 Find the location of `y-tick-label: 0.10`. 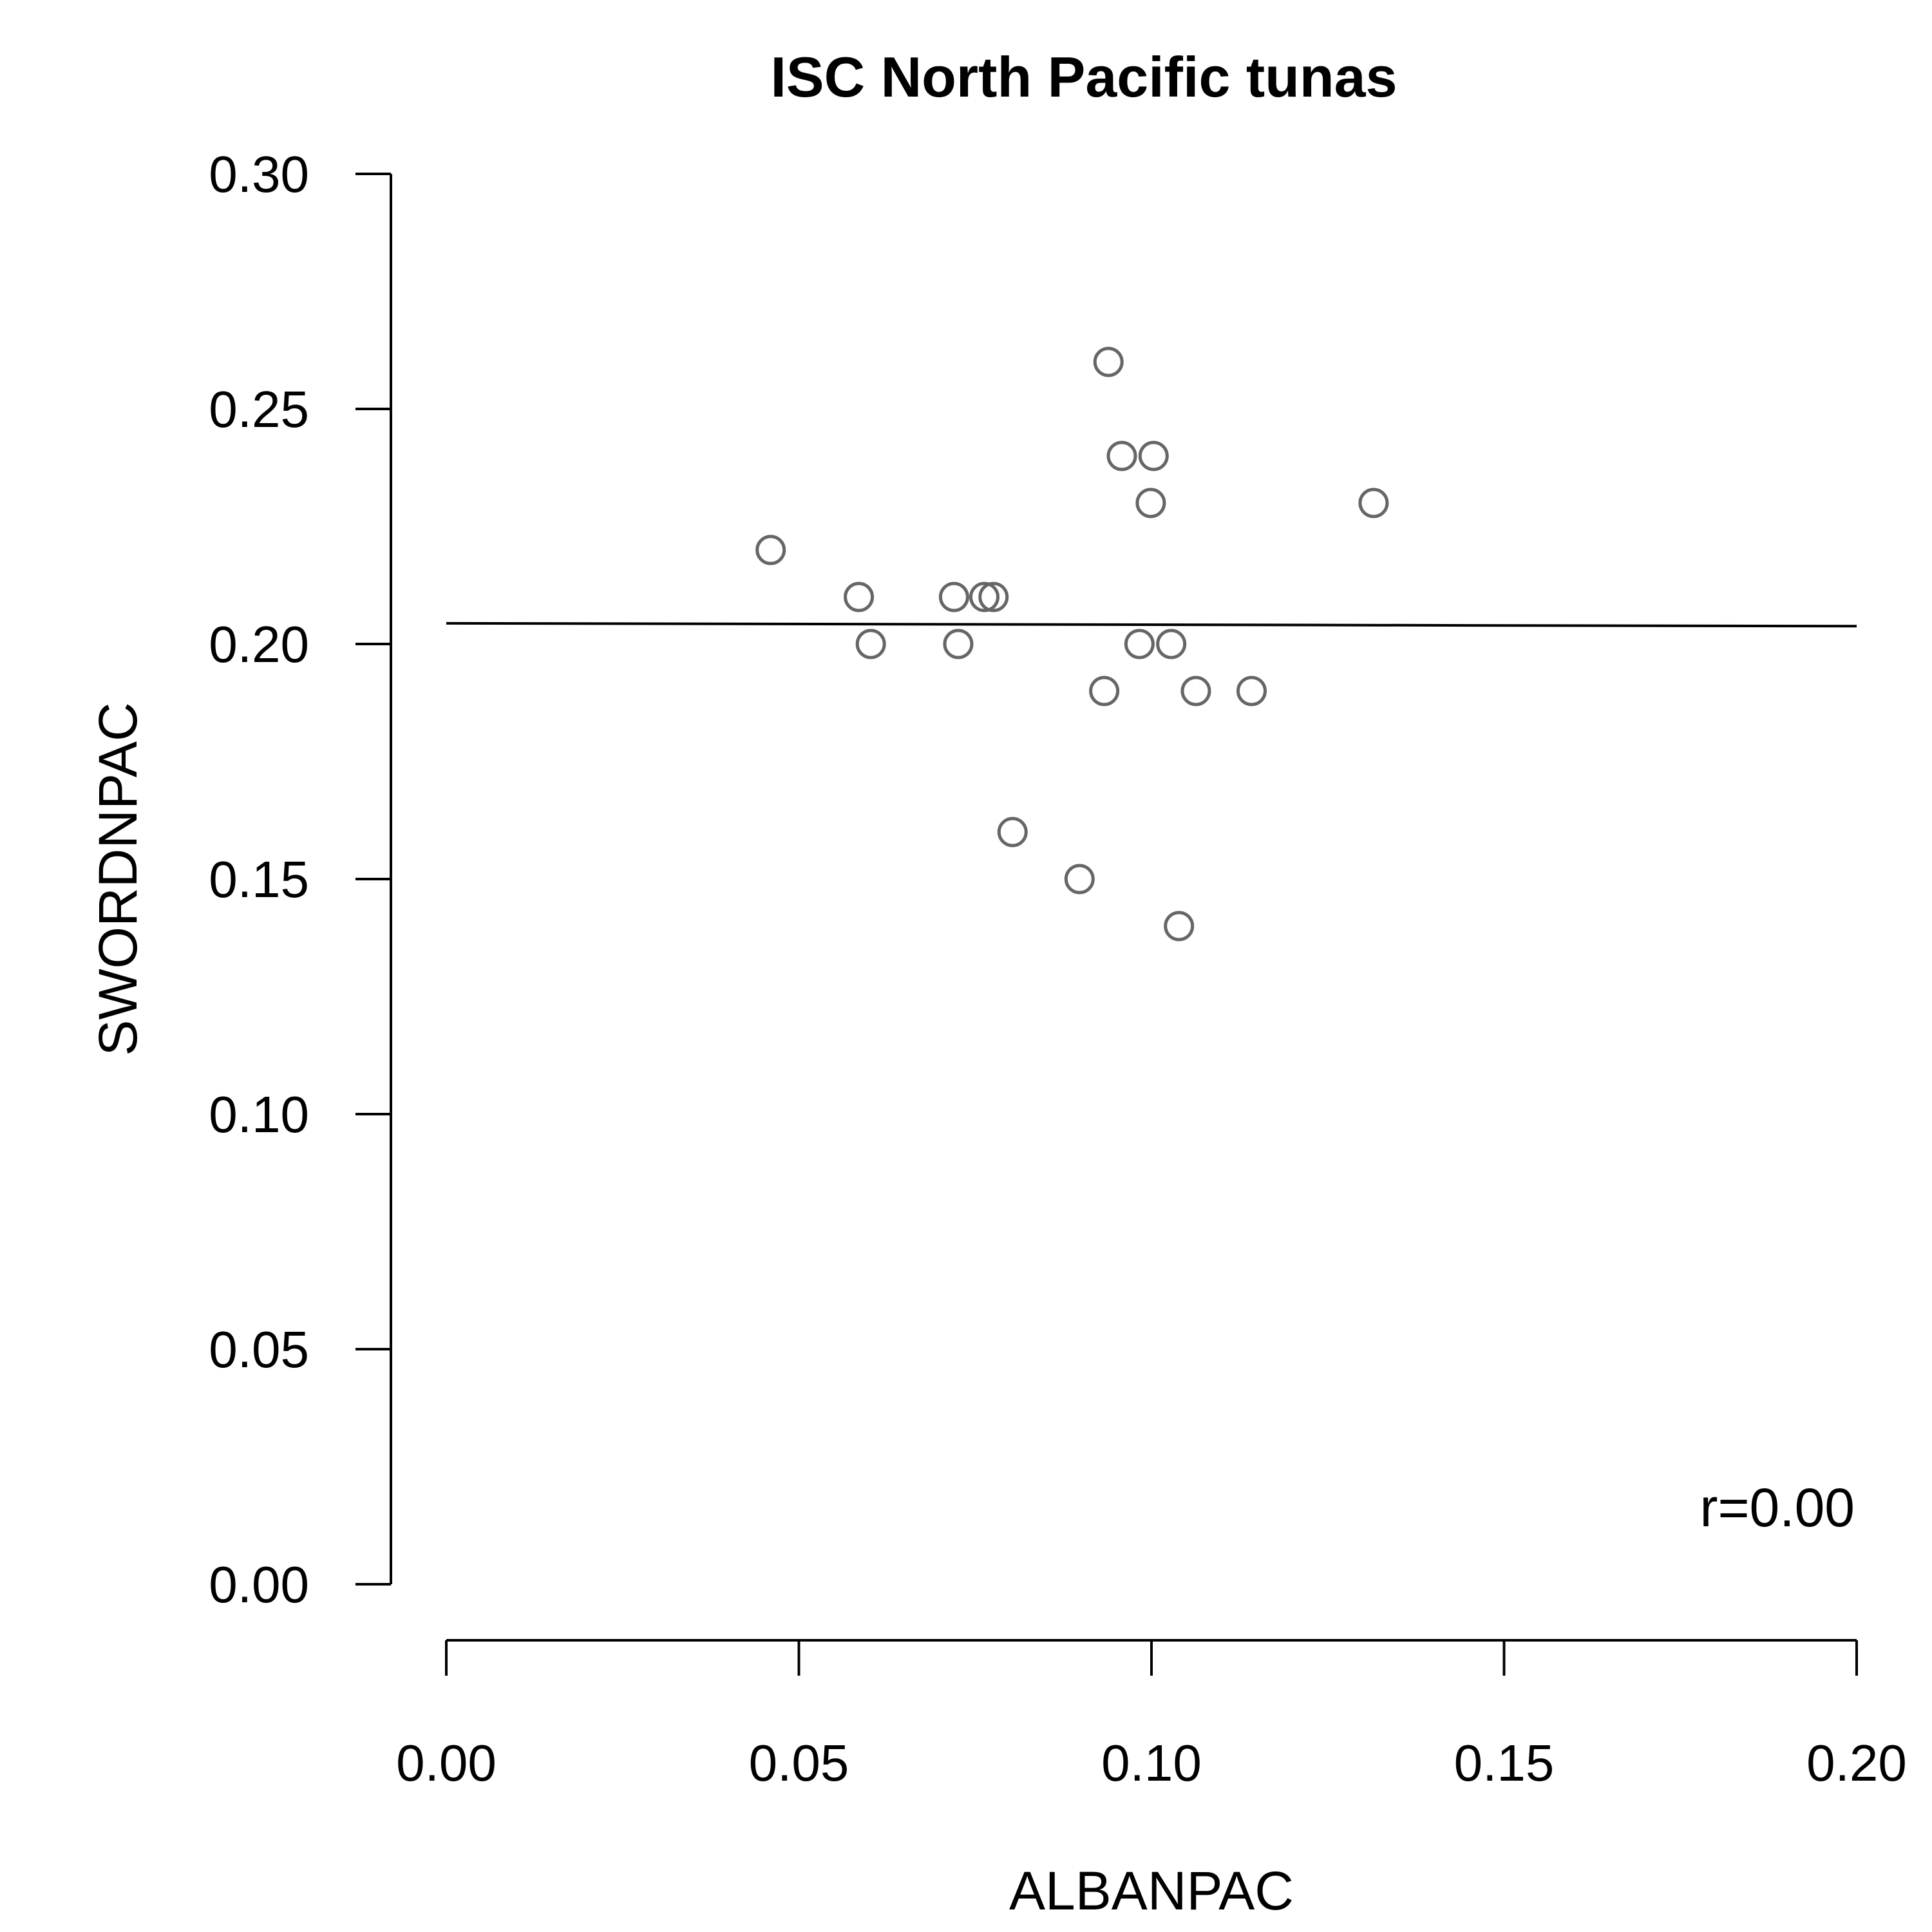

y-tick-label: 0.10 is located at coordinates (259, 1114).